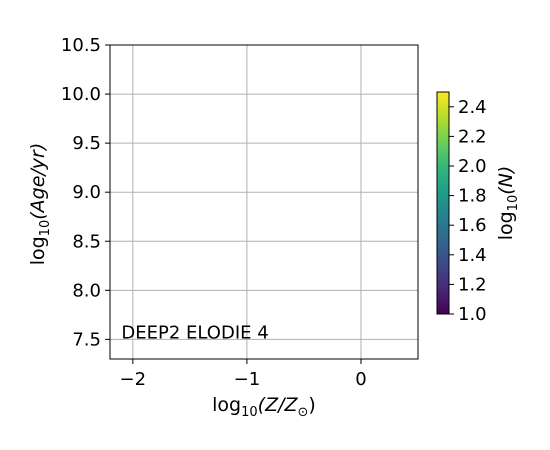 The width and height of the screenshot is (550, 450). I want to click on x-axis-label: log10(Z/Z⊙), so click(264, 407).